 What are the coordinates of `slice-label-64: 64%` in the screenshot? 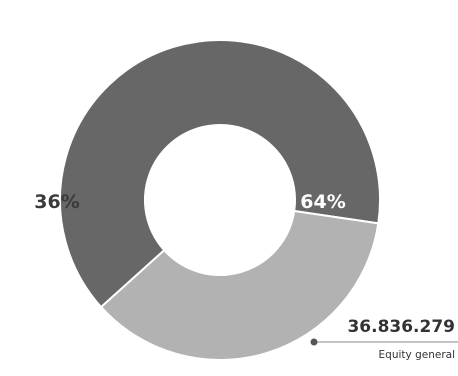 It's located at (322, 202).